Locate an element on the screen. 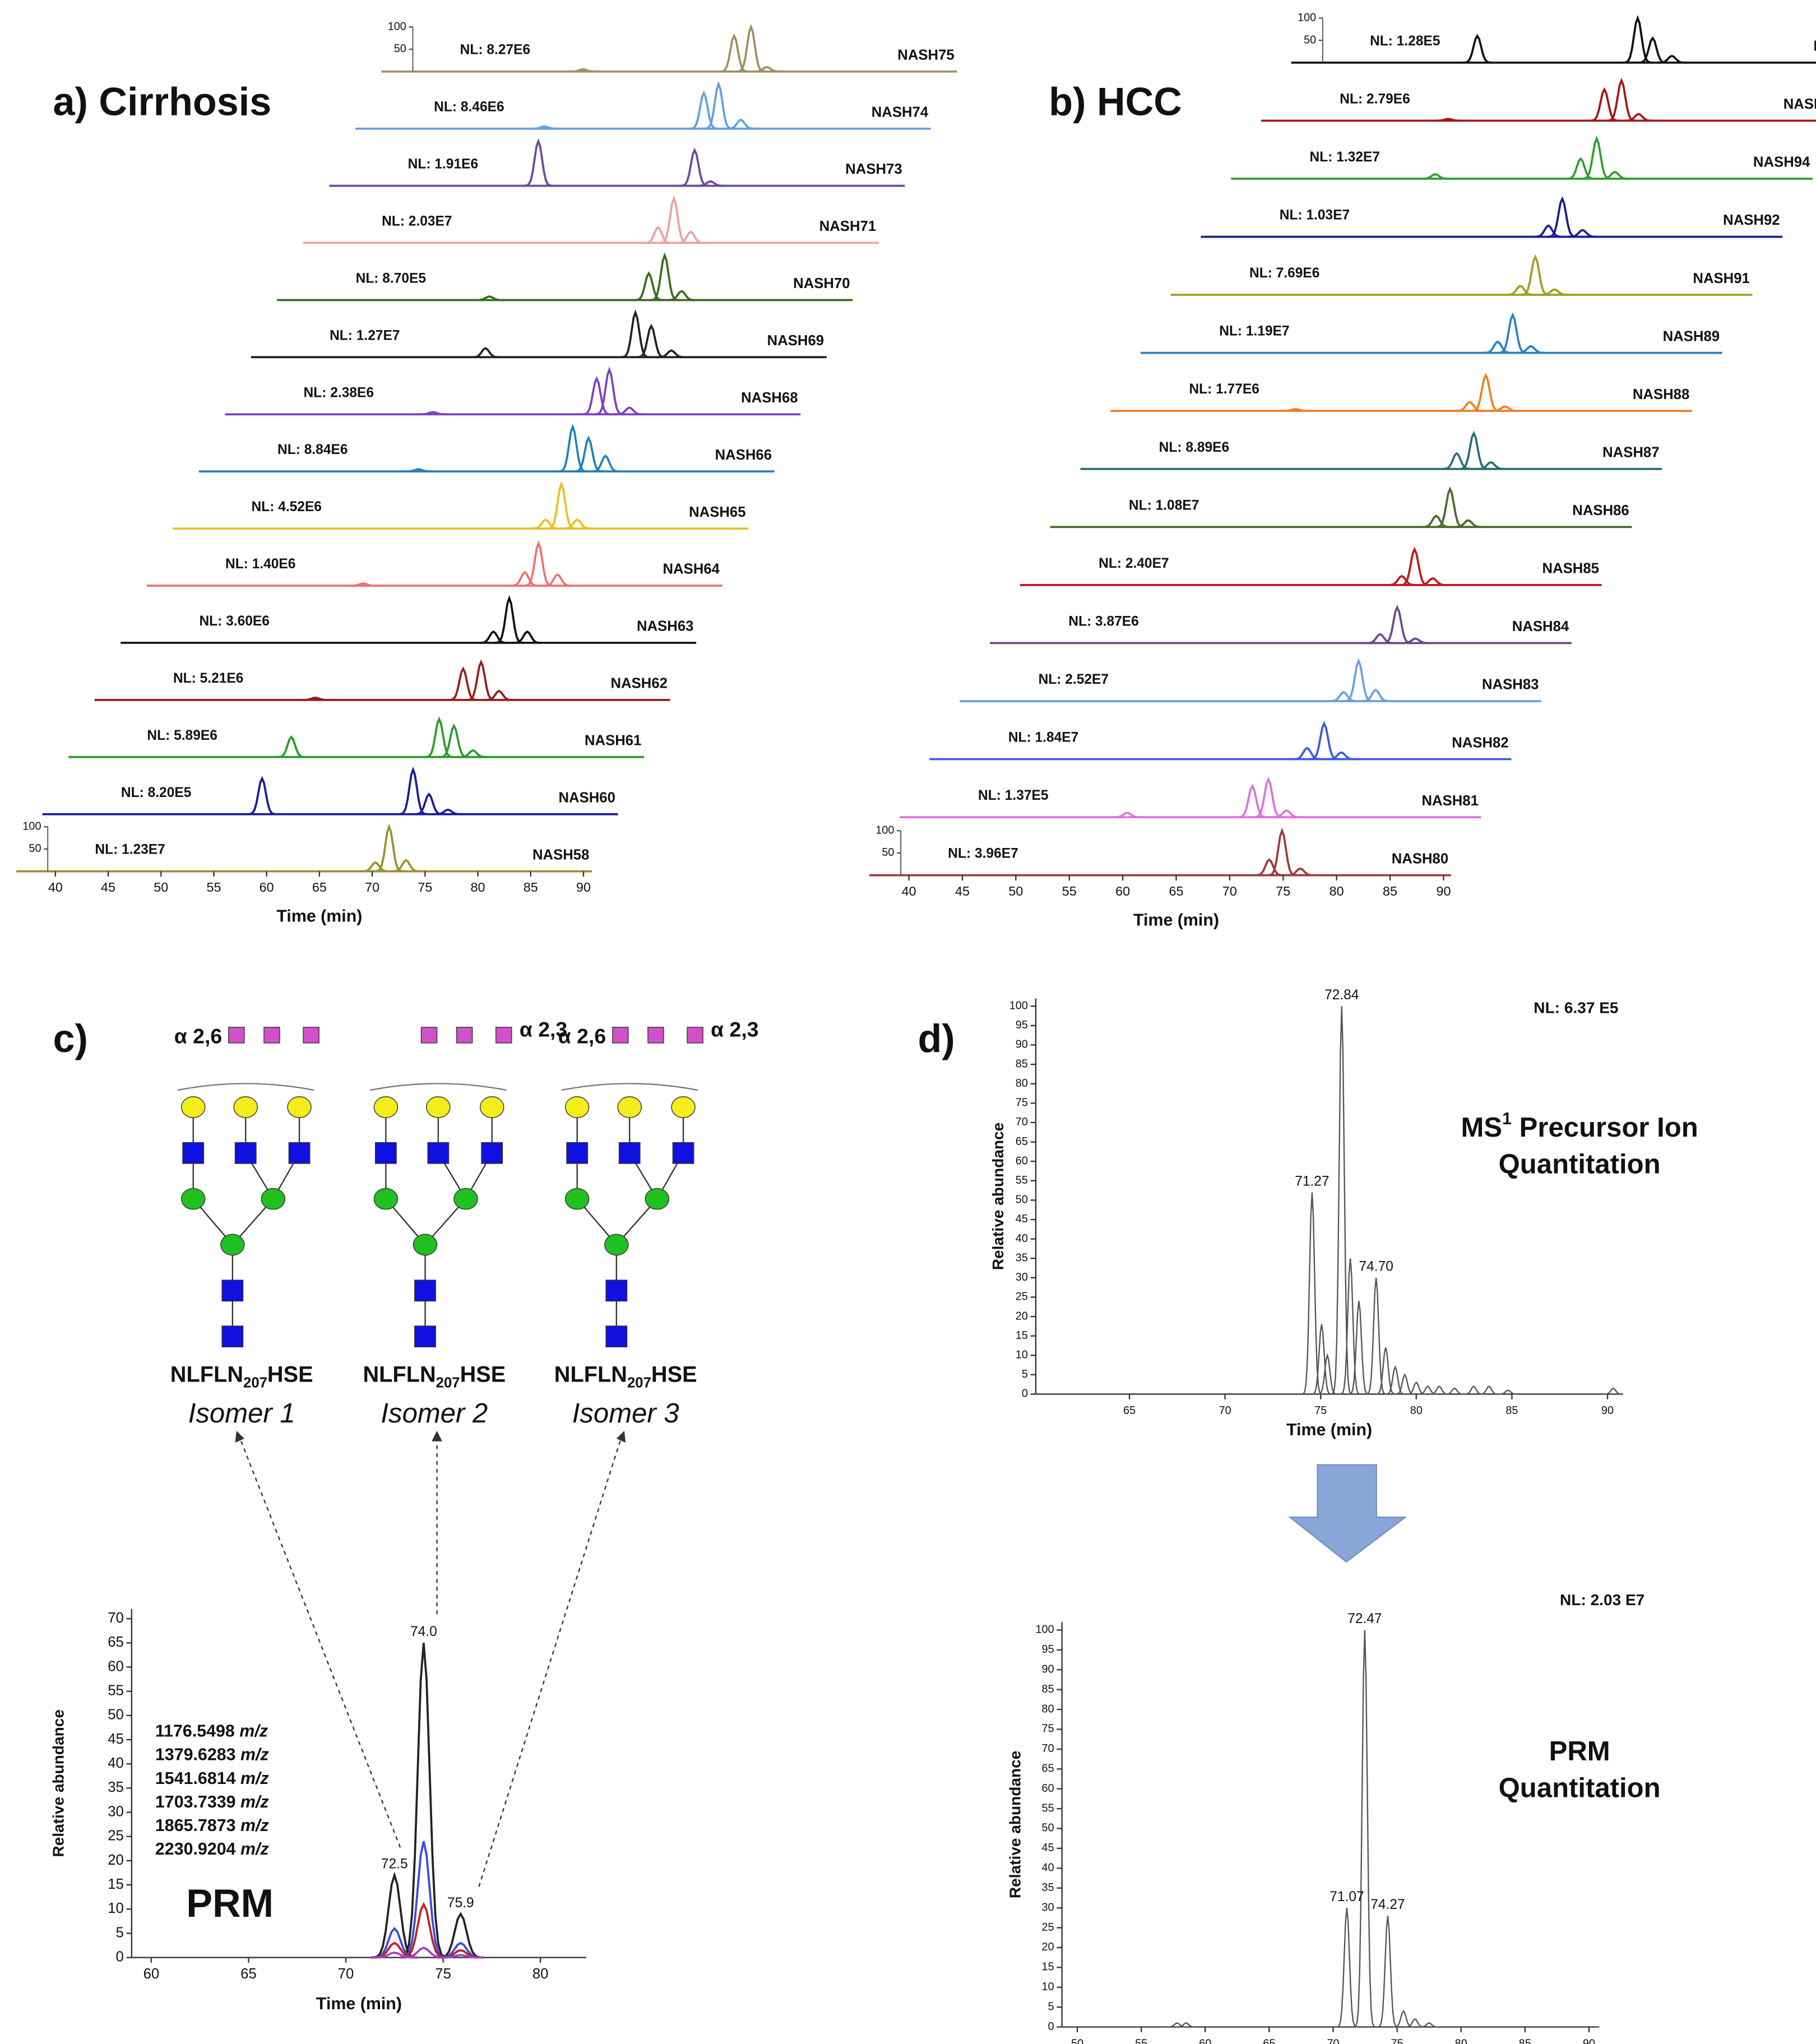 The width and height of the screenshot is (1816, 2044). y-tick-label: 15 is located at coordinates (1022, 1335).